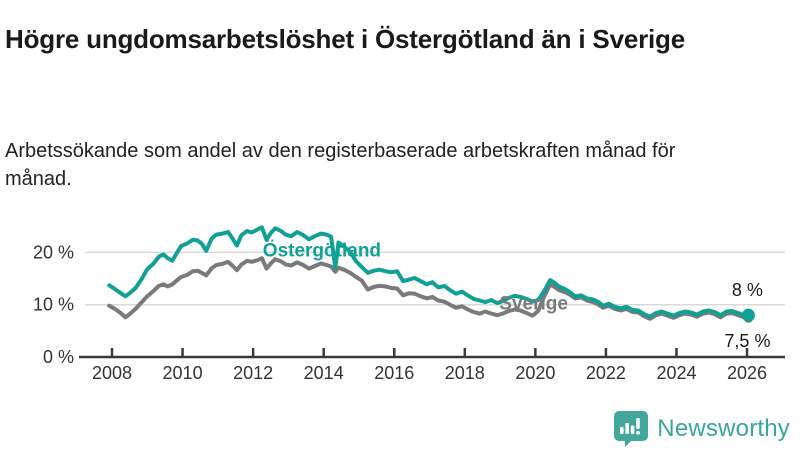 This screenshot has height=450, width=800. What do you see at coordinates (676, 373) in the screenshot?
I see `x-tick-label-2024: 2024` at bounding box center [676, 373].